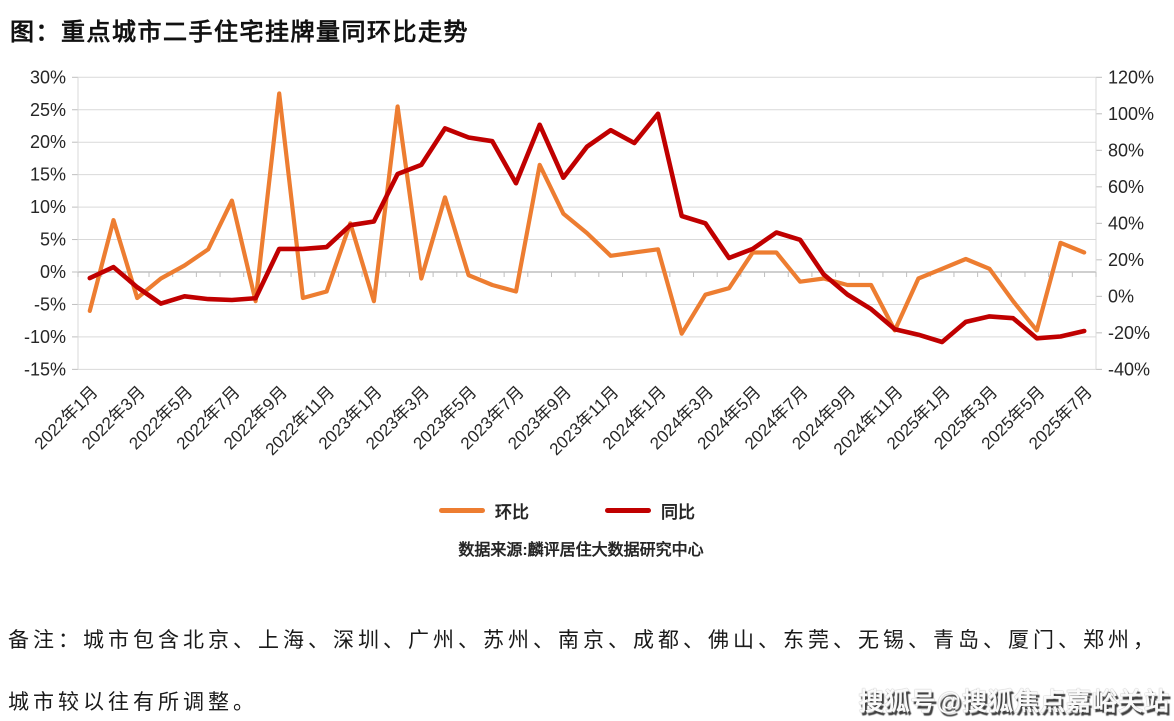  What do you see at coordinates (133, 702) in the screenshot?
I see `note-line-2: 城市较以往有所调整。` at bounding box center [133, 702].